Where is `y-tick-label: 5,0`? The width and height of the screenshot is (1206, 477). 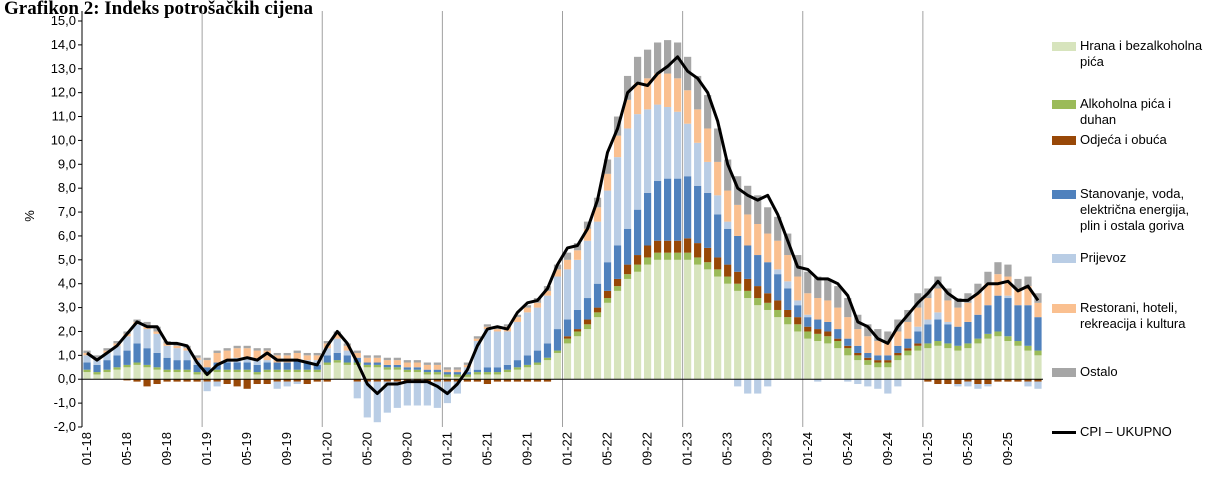
y-tick-label: 5,0 is located at coordinates (67, 259).